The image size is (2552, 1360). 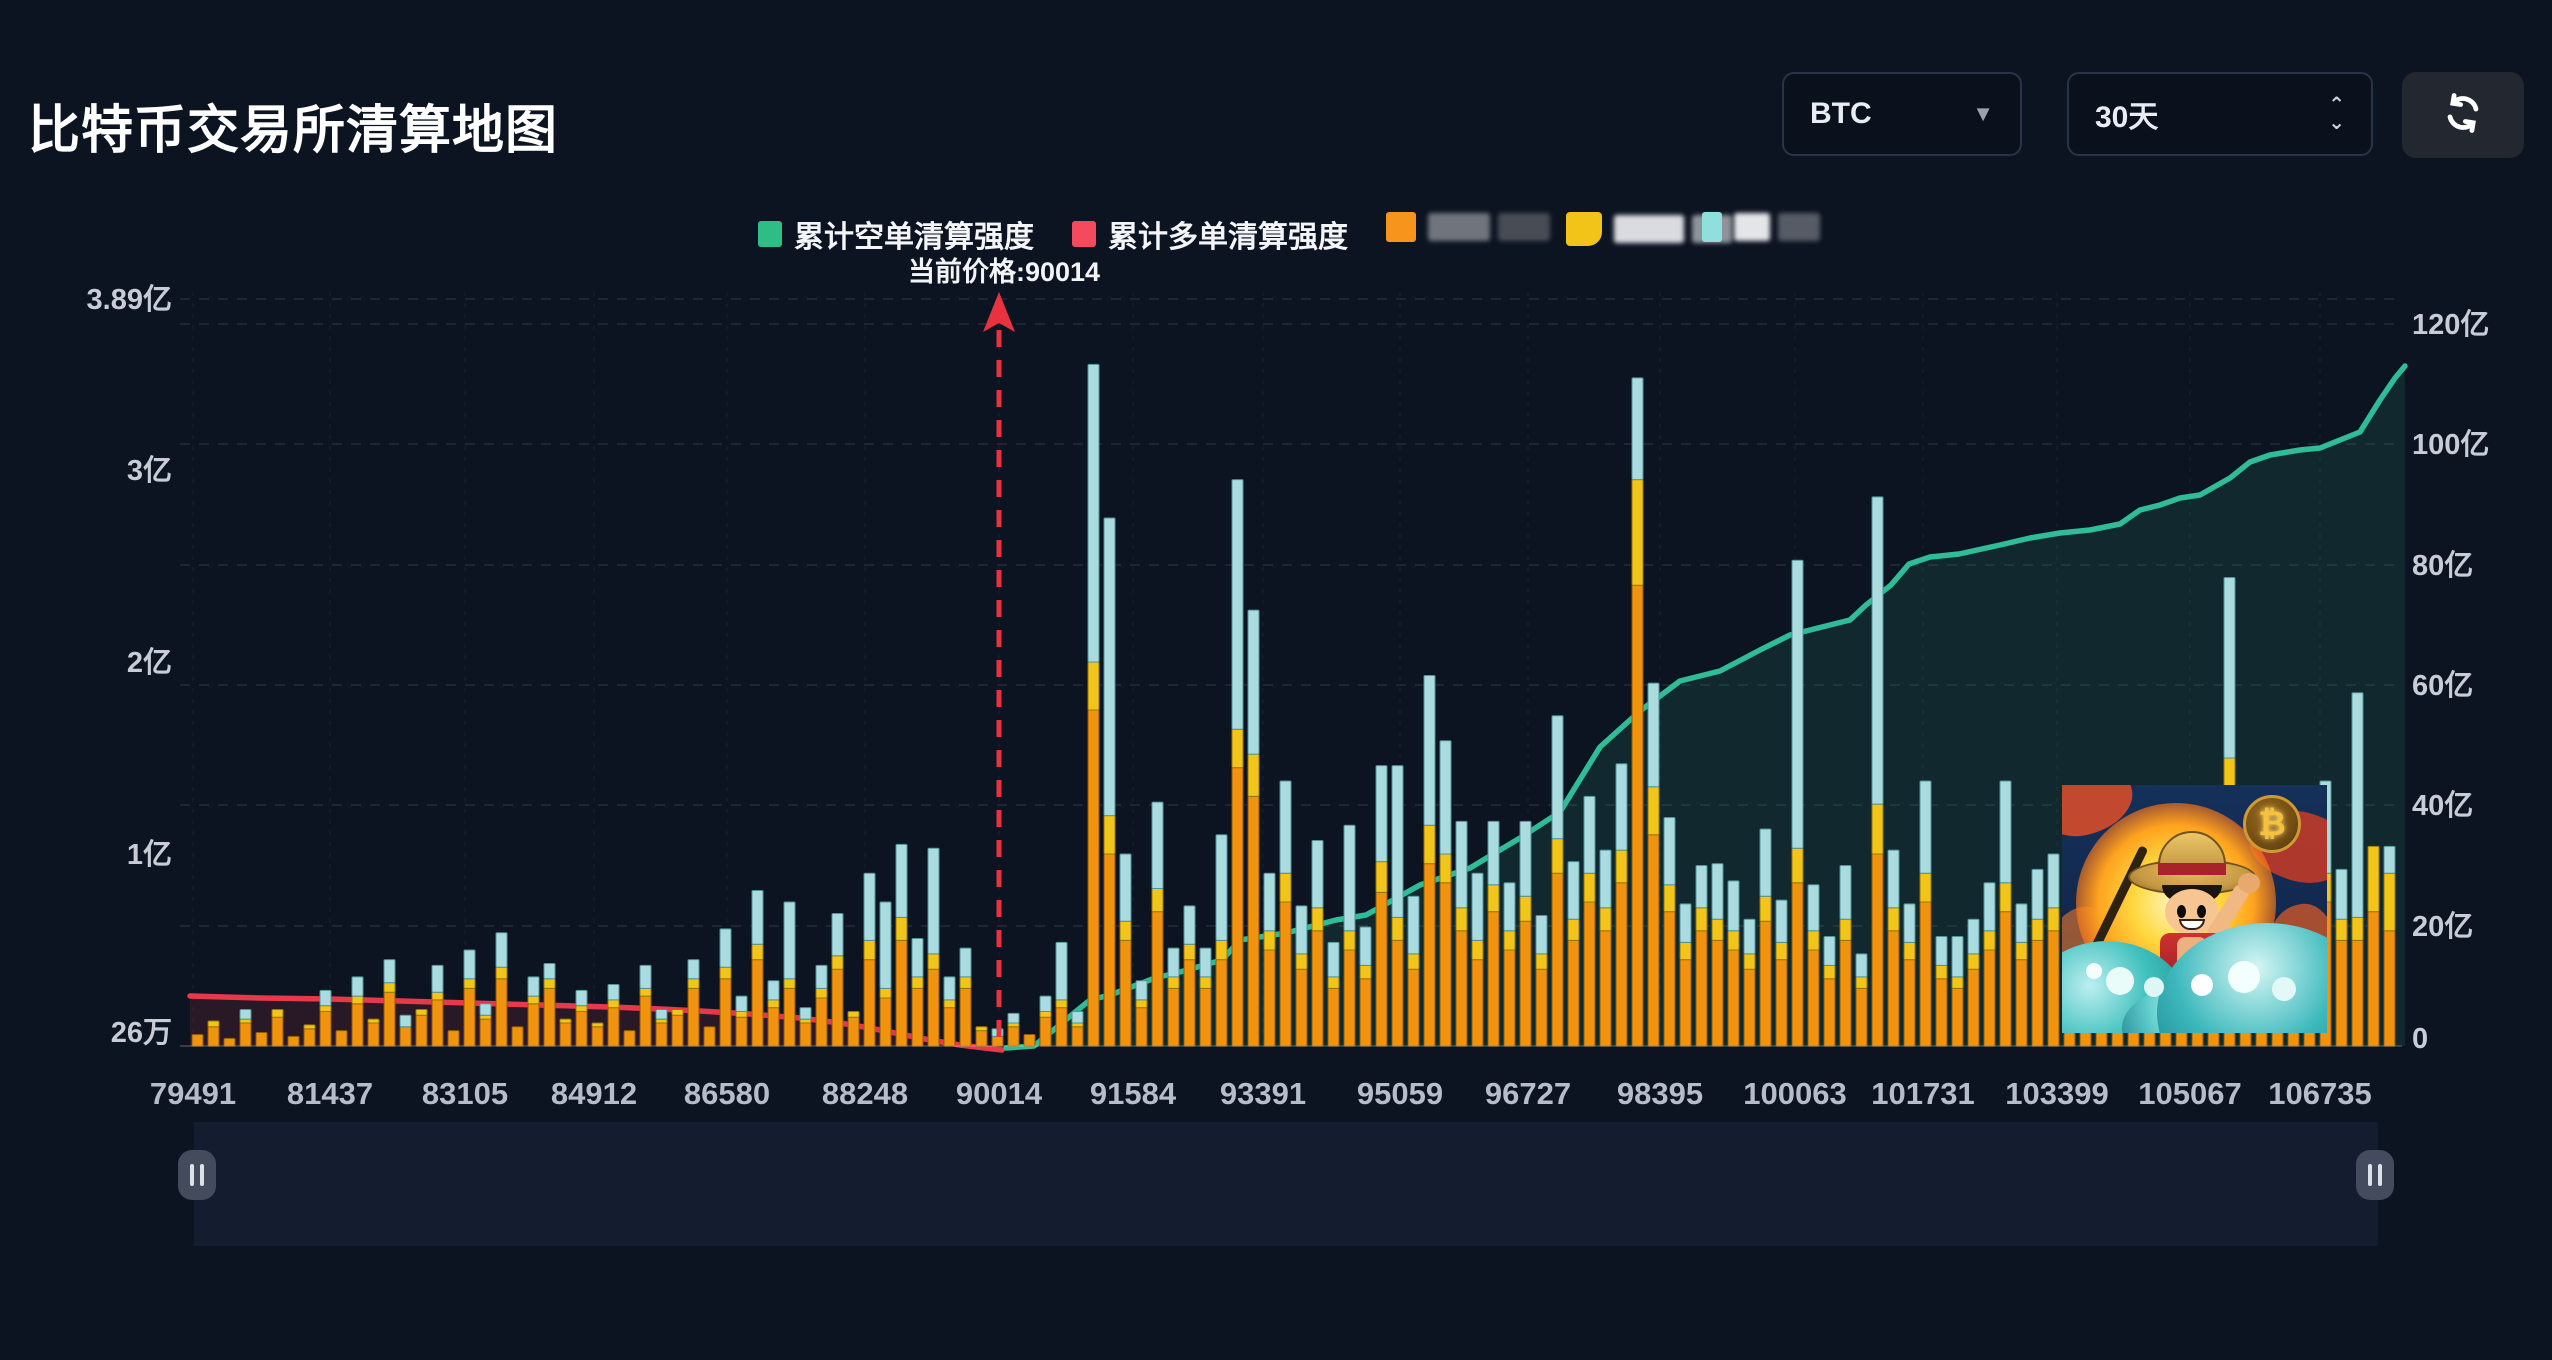 I want to click on legend-label: 累计多单清算强度, so click(x=1228, y=237).